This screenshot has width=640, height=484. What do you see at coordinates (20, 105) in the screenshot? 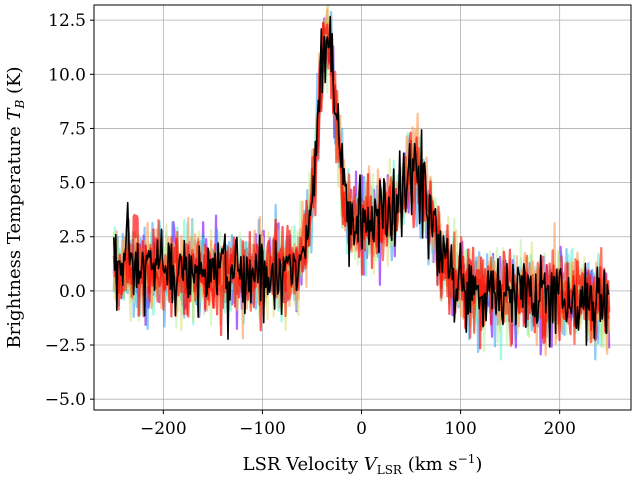
I see `y-axis-label-sub: B` at bounding box center [20, 105].